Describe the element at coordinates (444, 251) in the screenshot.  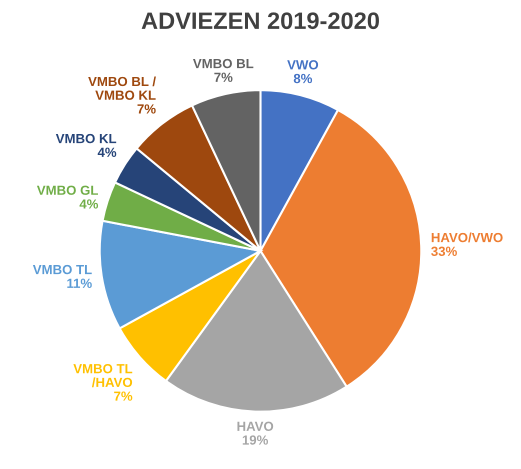
I see `data-label: 33%` at that location.